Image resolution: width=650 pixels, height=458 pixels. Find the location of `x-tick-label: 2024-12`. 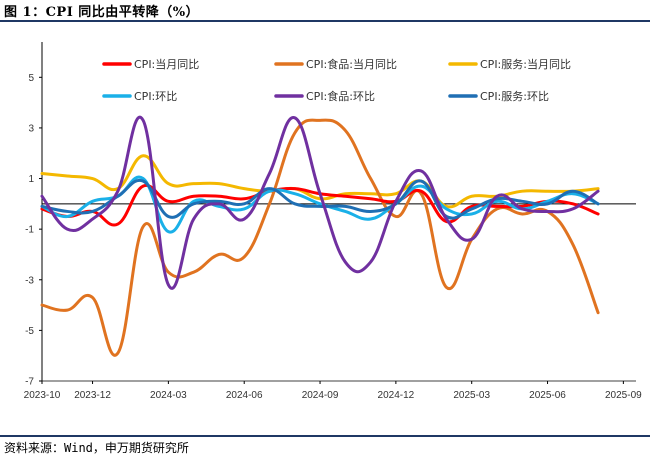

x-tick-label: 2024-12 is located at coordinates (396, 395).